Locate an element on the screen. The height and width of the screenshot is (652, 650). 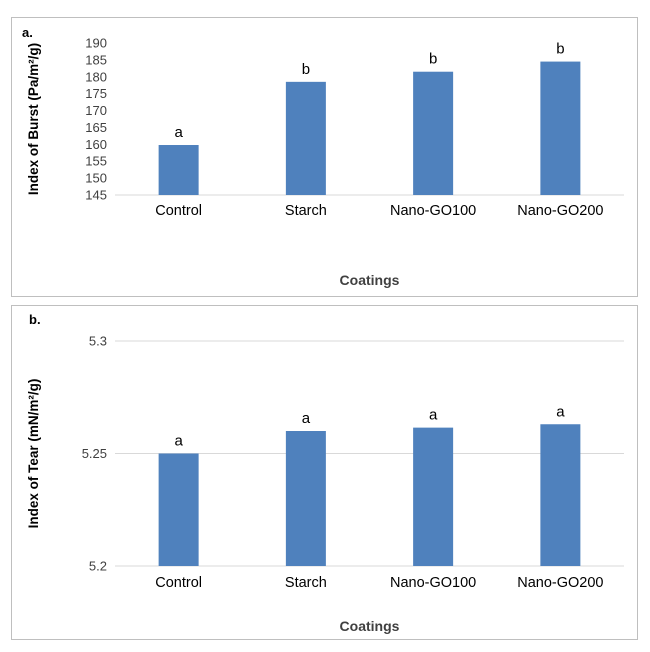
burst-bar-nano-go200 is located at coordinates (560, 128).